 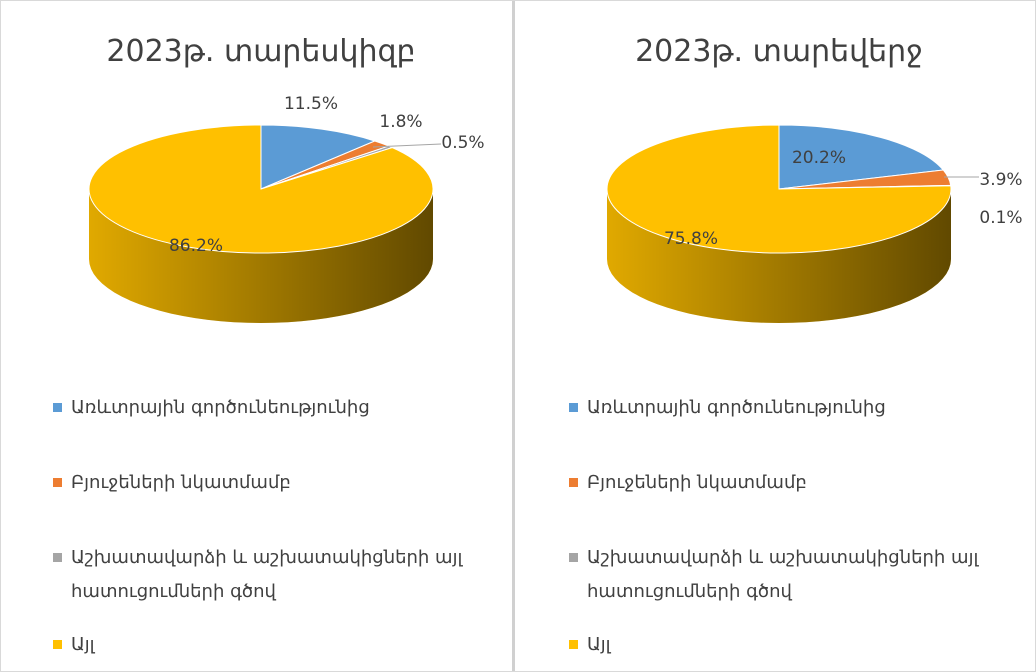 What do you see at coordinates (779, 51) in the screenshot?
I see `chart-title: 2023թ. տարեվերջ` at bounding box center [779, 51].